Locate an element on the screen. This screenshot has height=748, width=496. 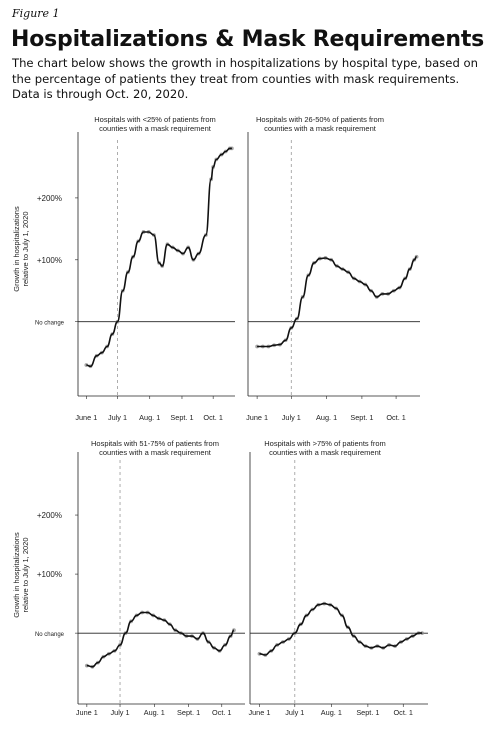
data-point is located at coordinates (422, 633).